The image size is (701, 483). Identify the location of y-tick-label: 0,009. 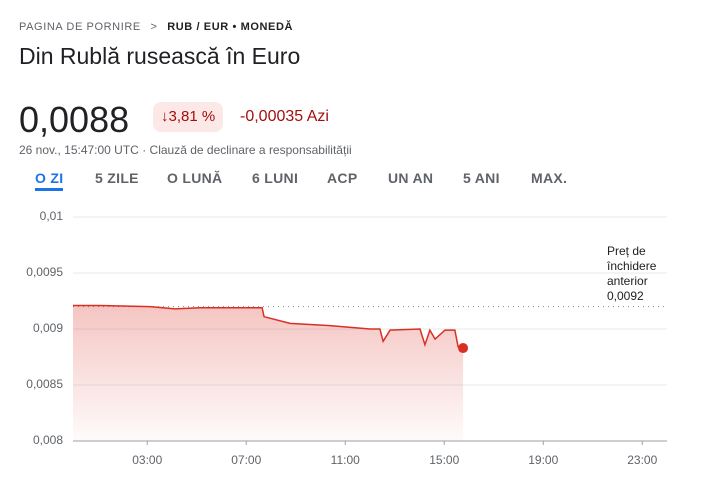
(48, 328).